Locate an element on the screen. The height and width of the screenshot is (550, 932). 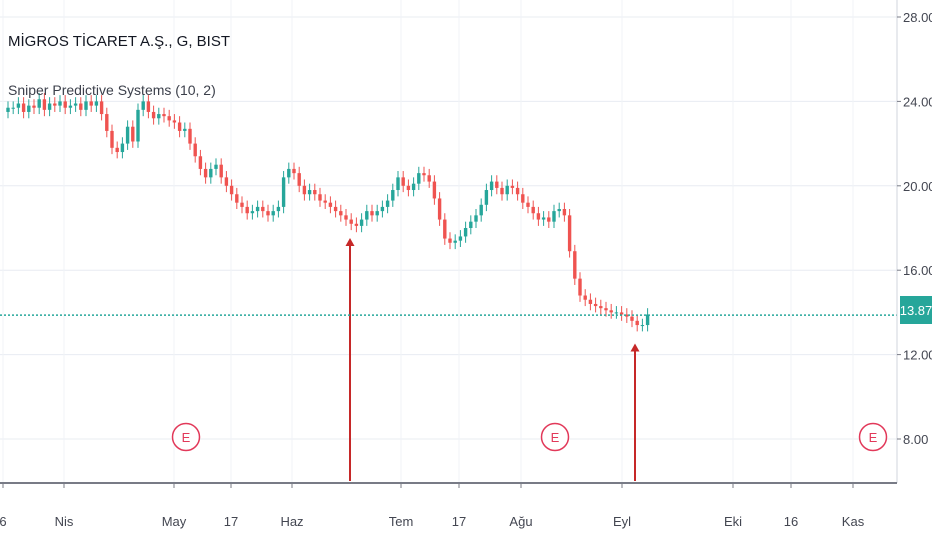
symbol-legend: MİGROS TİCARET A.Ş., G, BIST is located at coordinates (119, 41).